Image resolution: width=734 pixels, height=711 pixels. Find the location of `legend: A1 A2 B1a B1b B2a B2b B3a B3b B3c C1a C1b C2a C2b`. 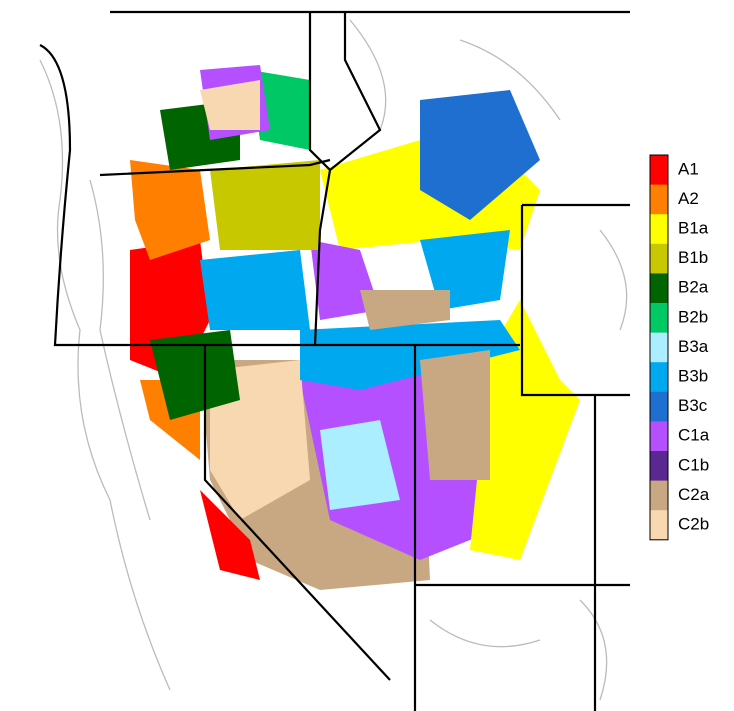

legend: A1 A2 B1a B1b B2a B2b B3a B3b B3c C1a C1b C2a C2b is located at coordinates (679, 347).